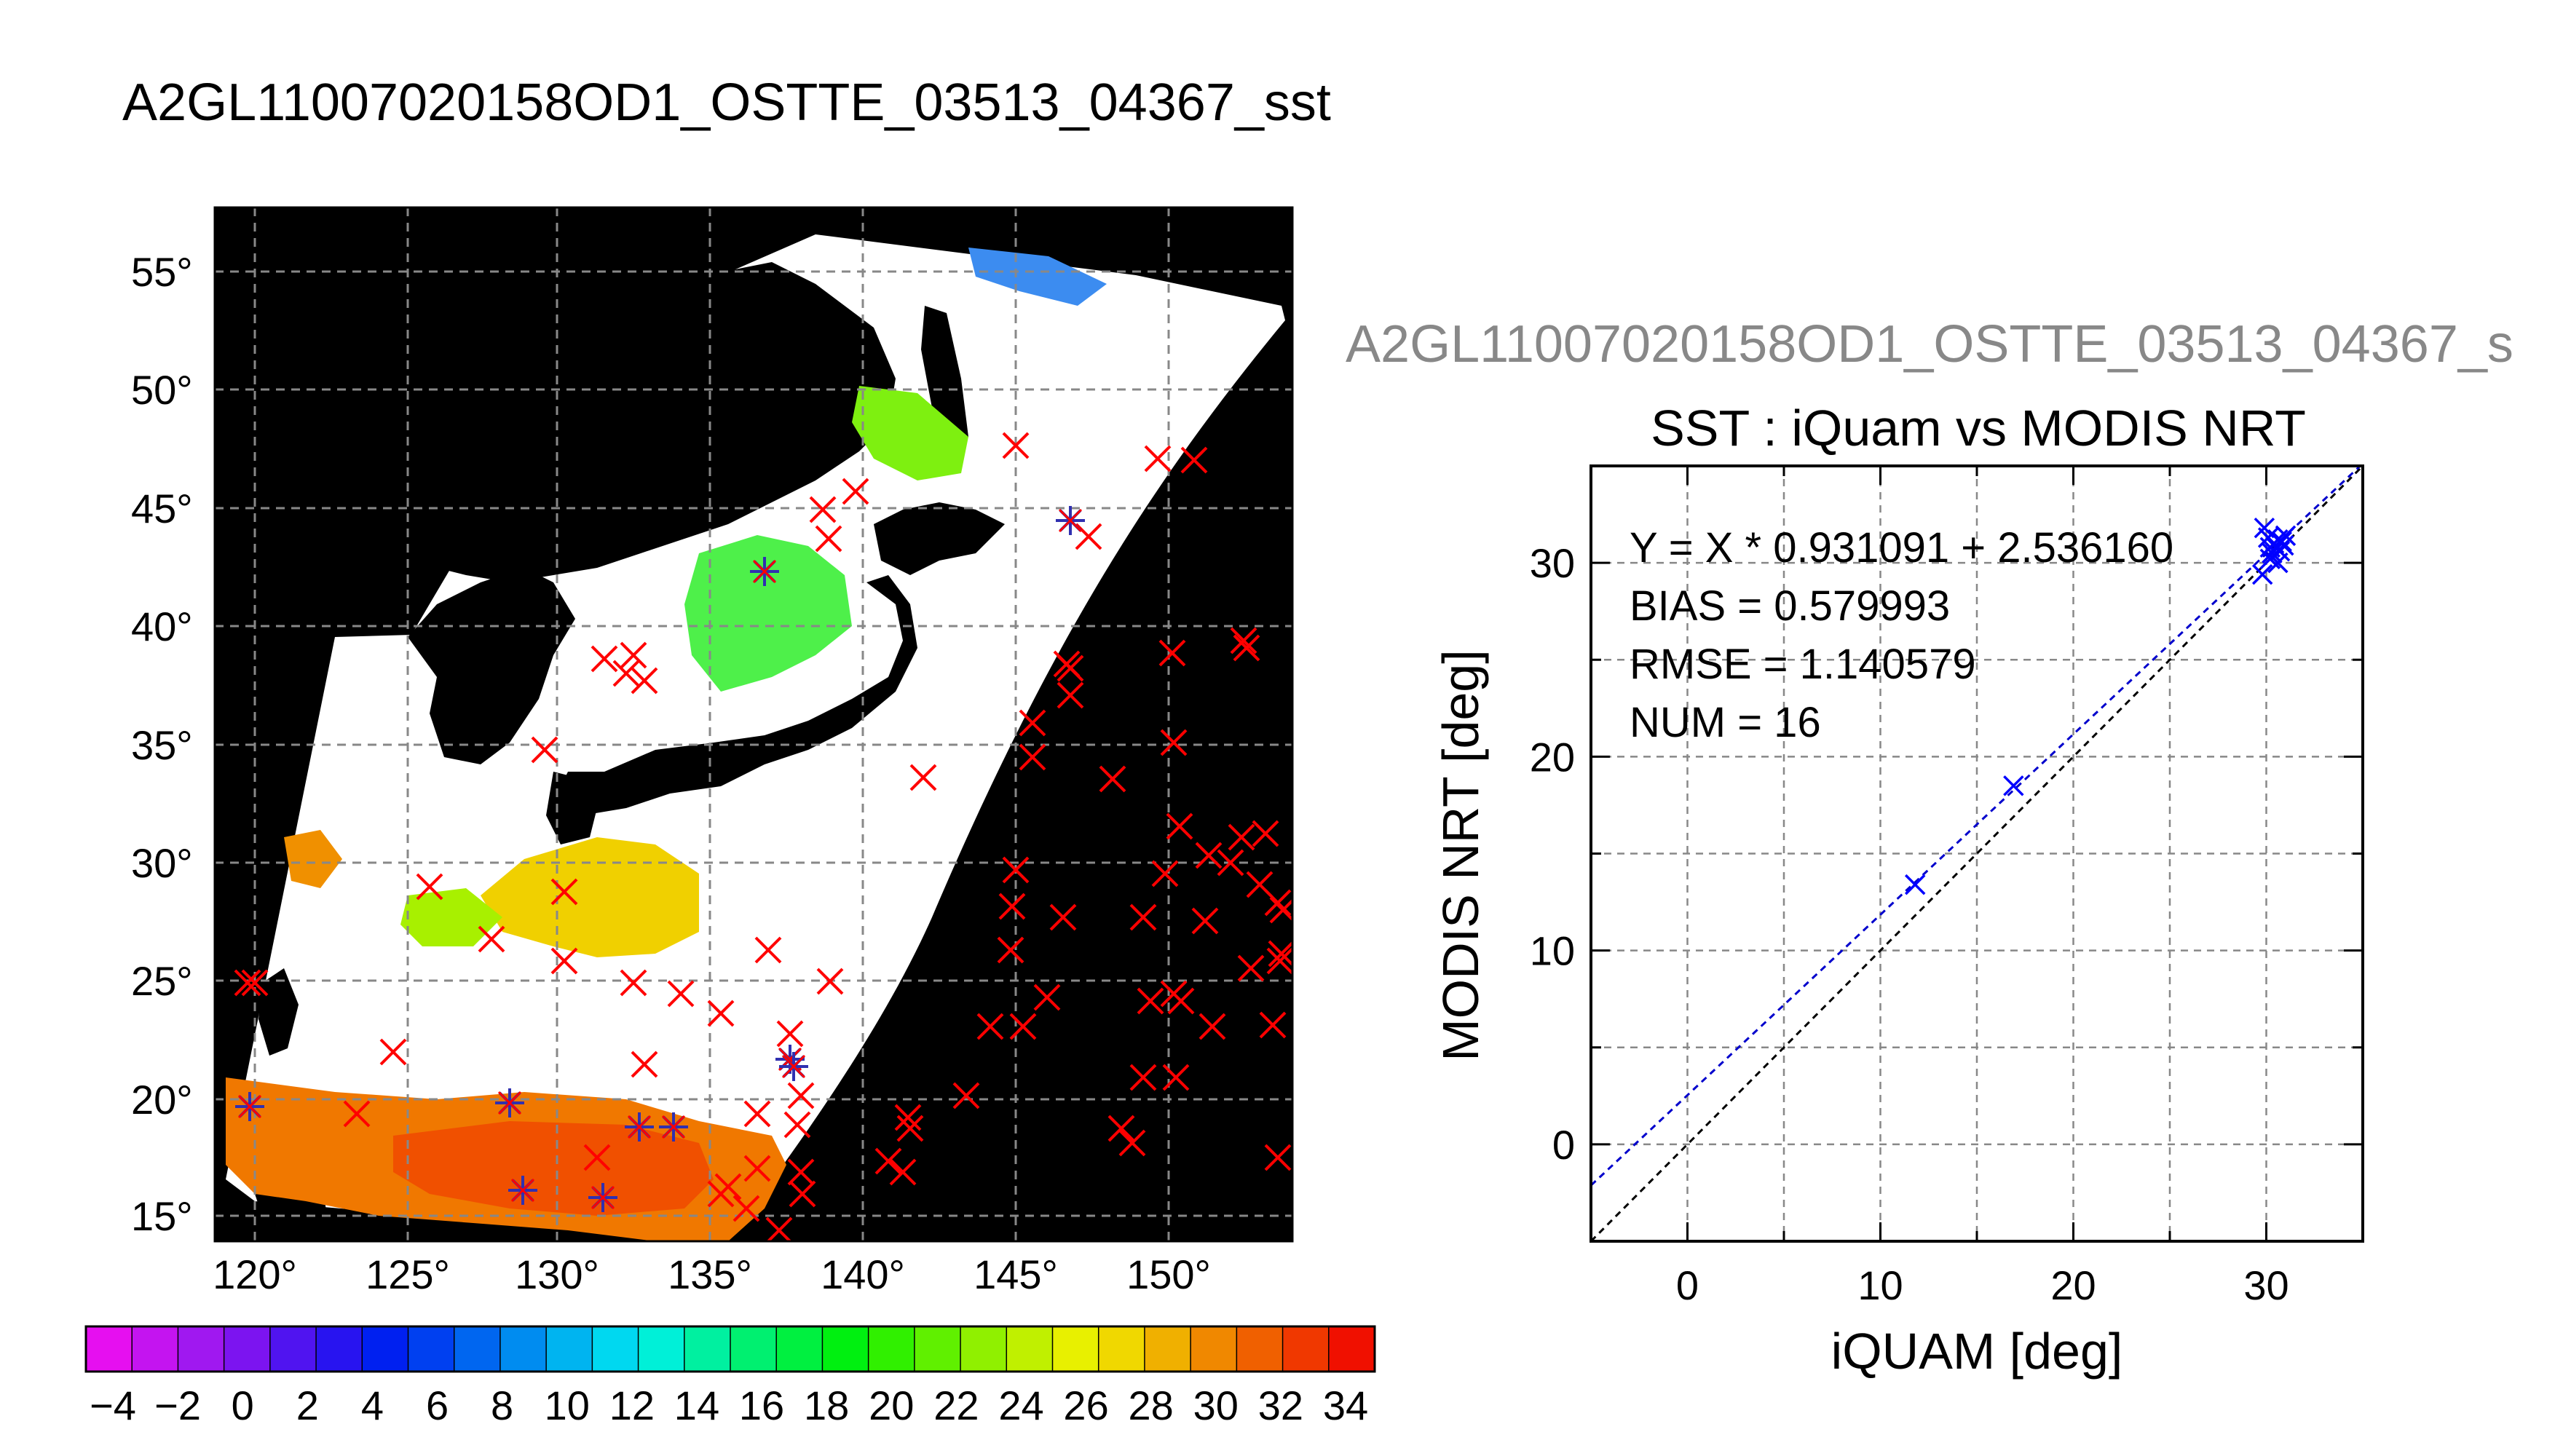  What do you see at coordinates (1216, 1405) in the screenshot?
I see `colorbar-tick-label: 30` at bounding box center [1216, 1405].